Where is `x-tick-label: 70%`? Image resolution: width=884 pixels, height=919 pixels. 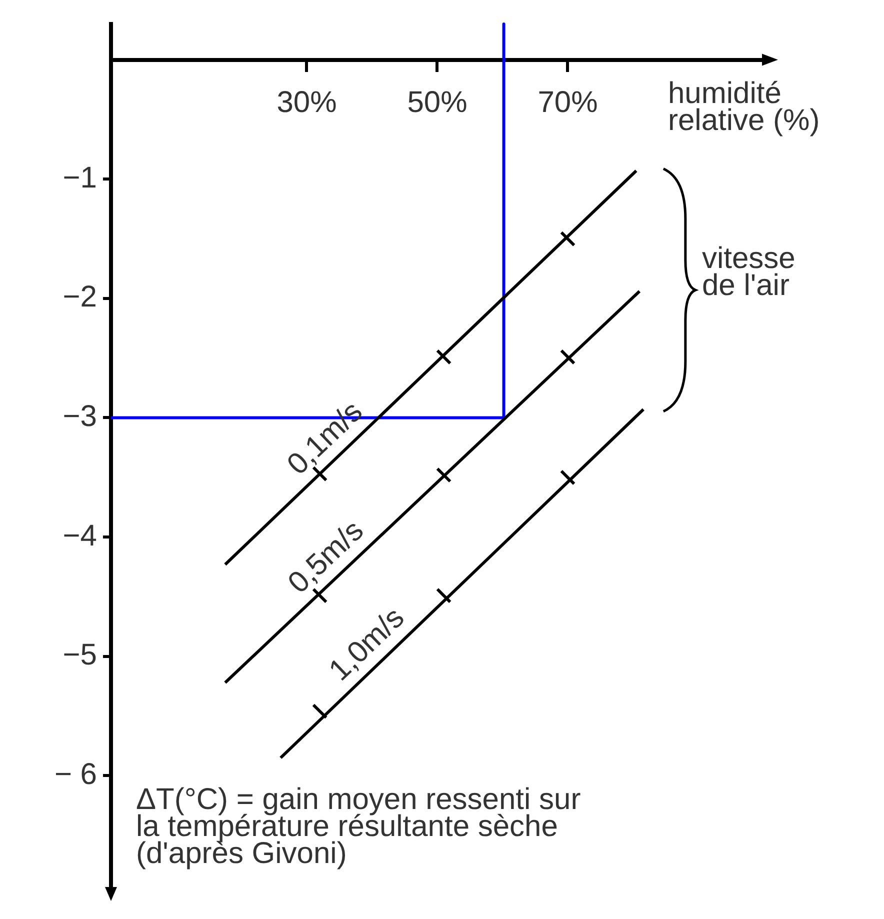 x-tick-label: 70% is located at coordinates (568, 103).